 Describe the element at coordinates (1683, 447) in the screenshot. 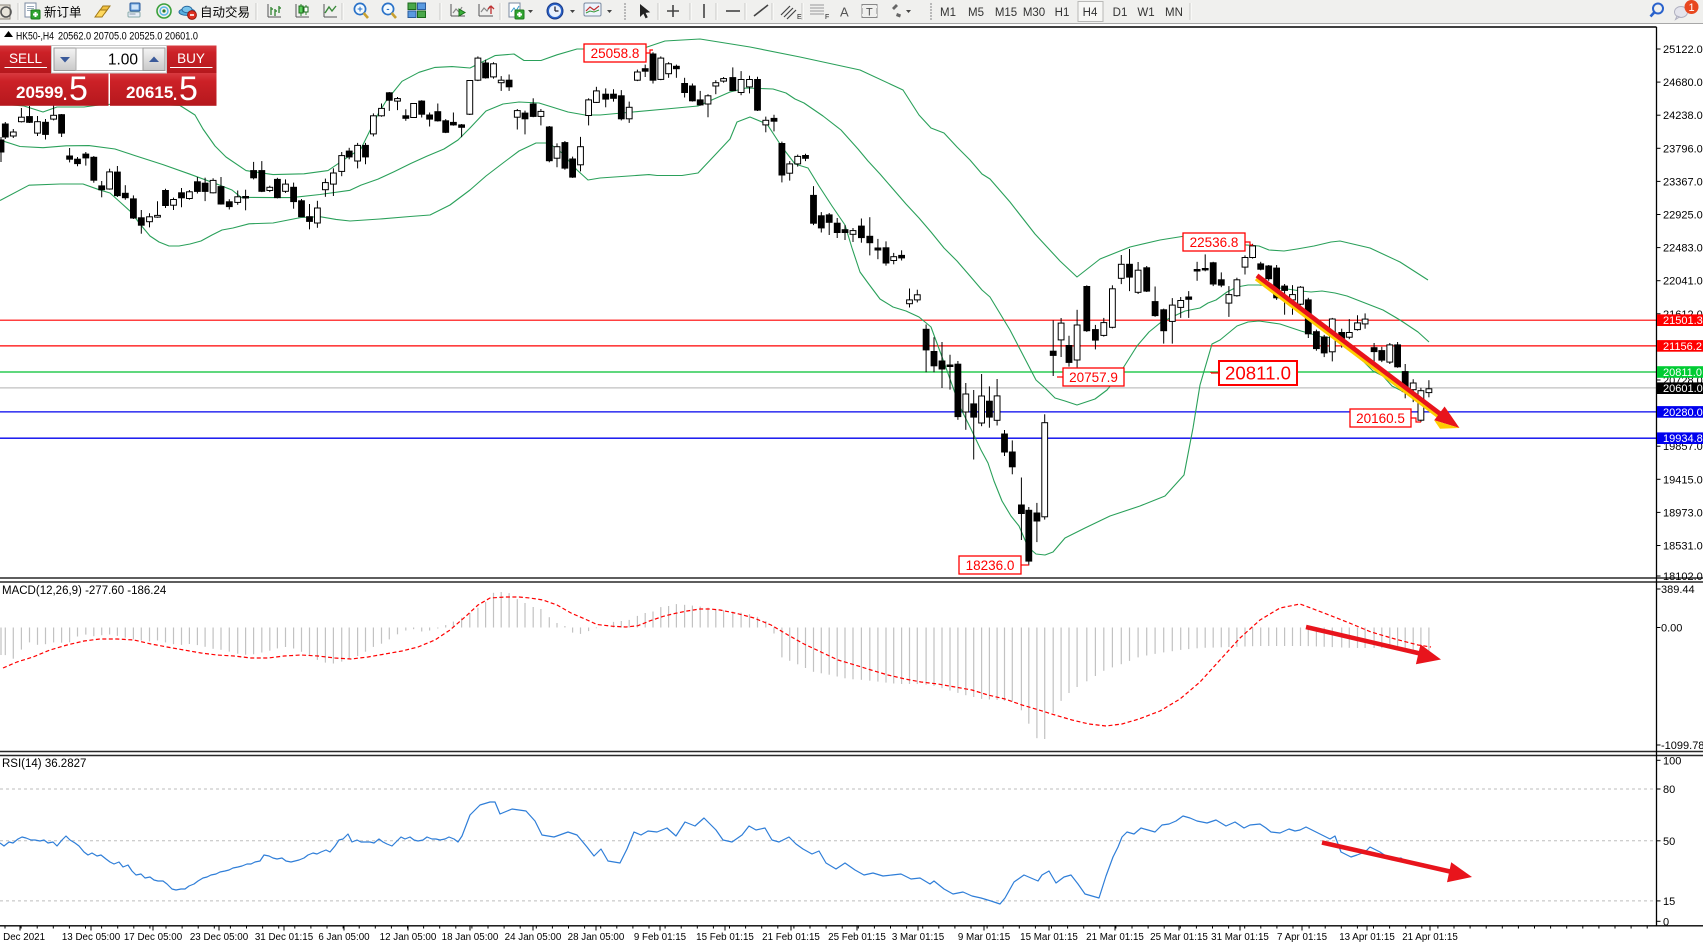

I see `svg-text: 19857.0` at that location.